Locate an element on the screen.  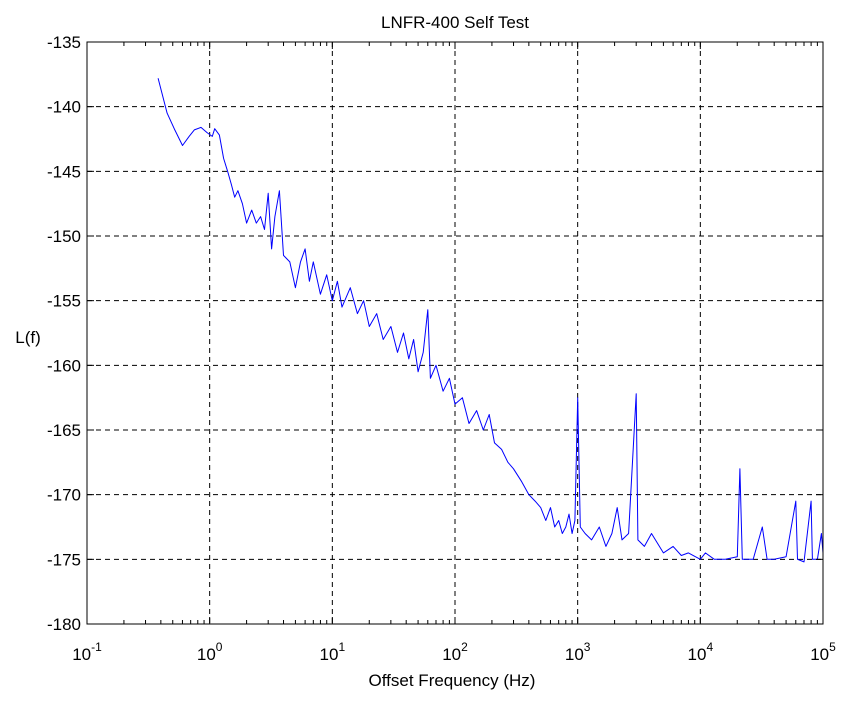
x-tick-labels: 10⁻¹ 10⁰ 10¹ 10² 10³ 10⁴ 10⁵ is located at coordinates (454, 652).